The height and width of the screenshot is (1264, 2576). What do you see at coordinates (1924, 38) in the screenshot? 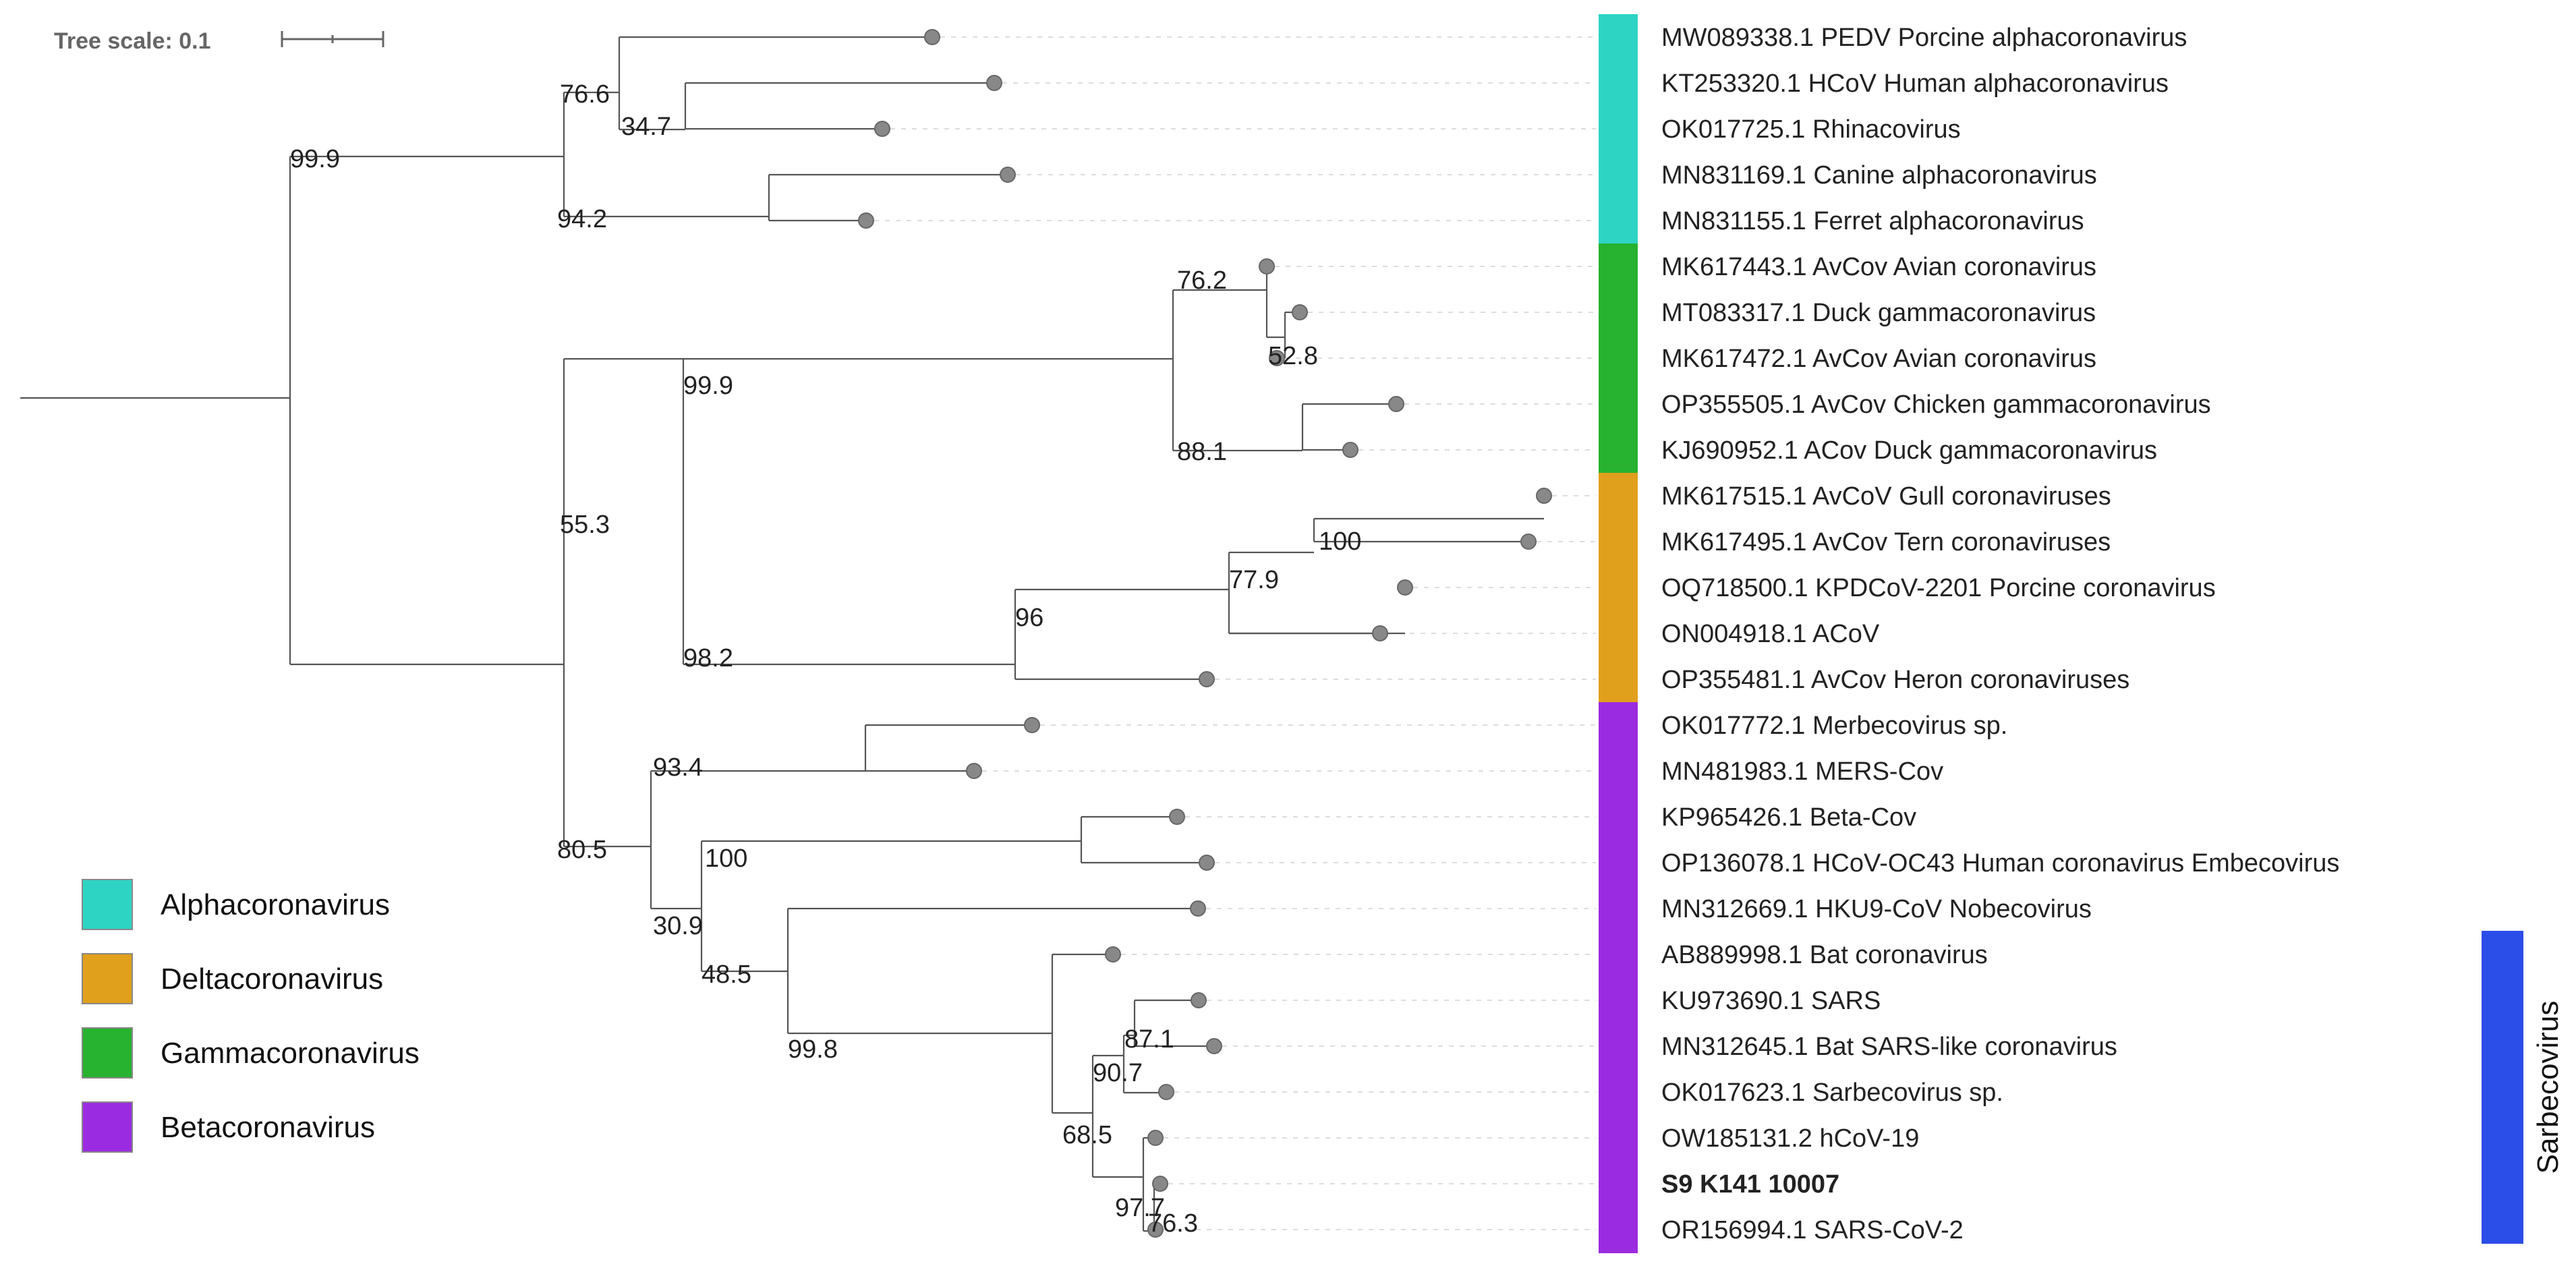
I see `leaf-label: MW089338.1 PEDV Porcine alphacoronavirus` at bounding box center [1924, 38].